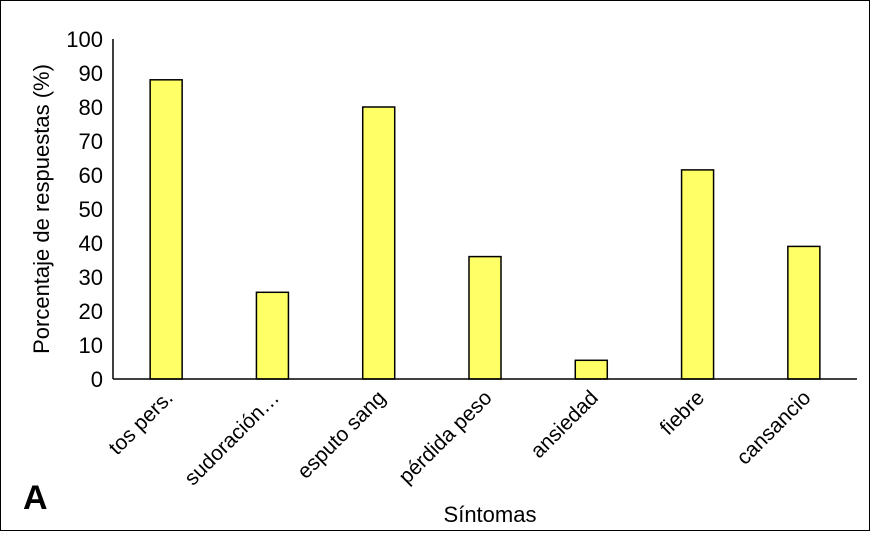 The height and width of the screenshot is (533, 872). I want to click on x-tick-label: esputo sang, so click(341, 434).